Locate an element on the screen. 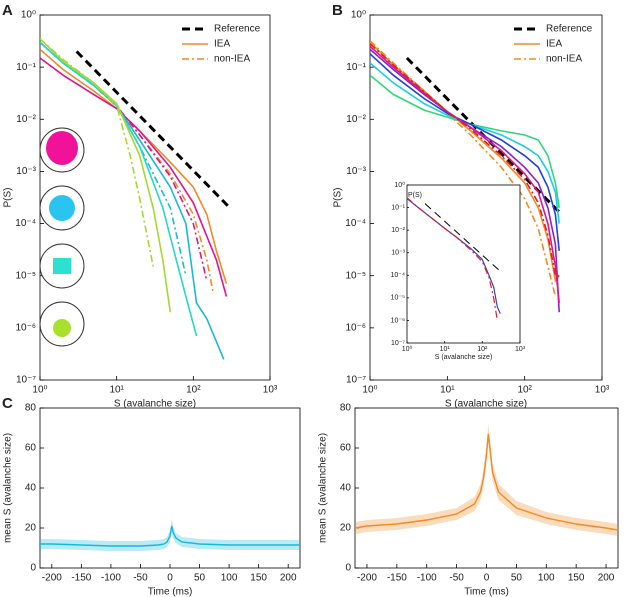  y-tick-label: 60 is located at coordinates (346, 448).